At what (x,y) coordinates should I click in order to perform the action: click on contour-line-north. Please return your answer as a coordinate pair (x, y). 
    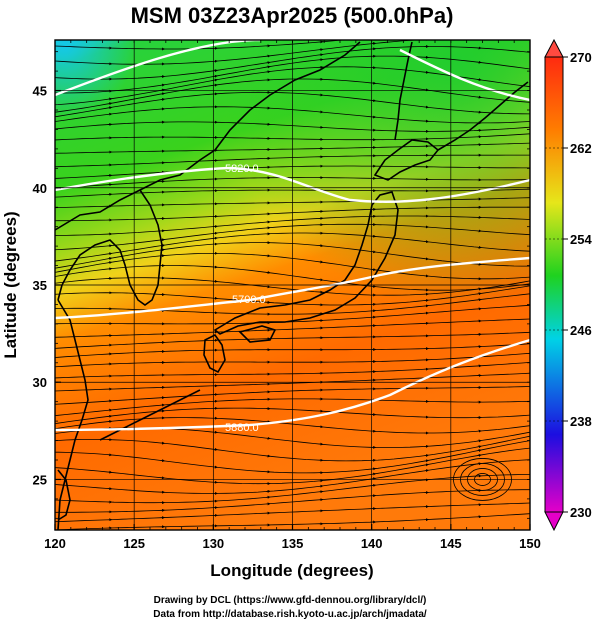
    Looking at the image, I should click on (158, 68).